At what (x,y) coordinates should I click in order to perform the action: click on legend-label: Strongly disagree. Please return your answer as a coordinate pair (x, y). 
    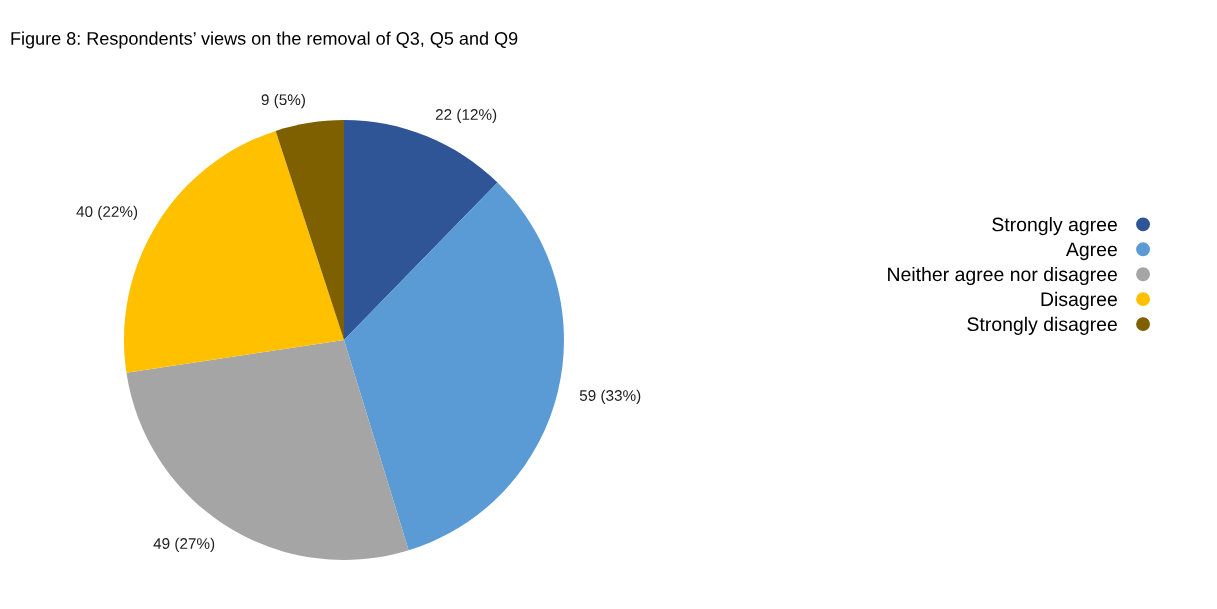
    Looking at the image, I should click on (1042, 325).